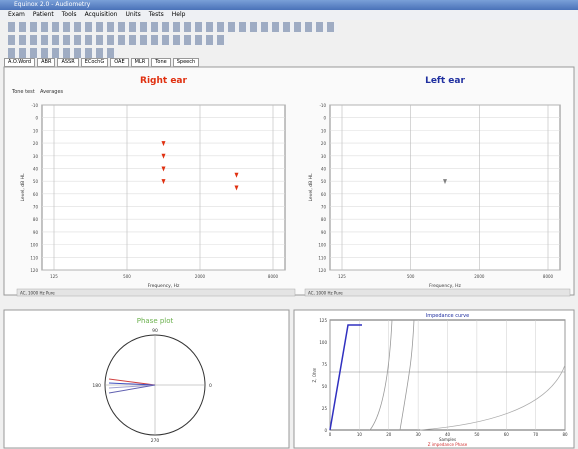 The height and width of the screenshot is (449, 578). What do you see at coordinates (96, 386) in the screenshot?
I see `polar-label: 180` at bounding box center [96, 386].